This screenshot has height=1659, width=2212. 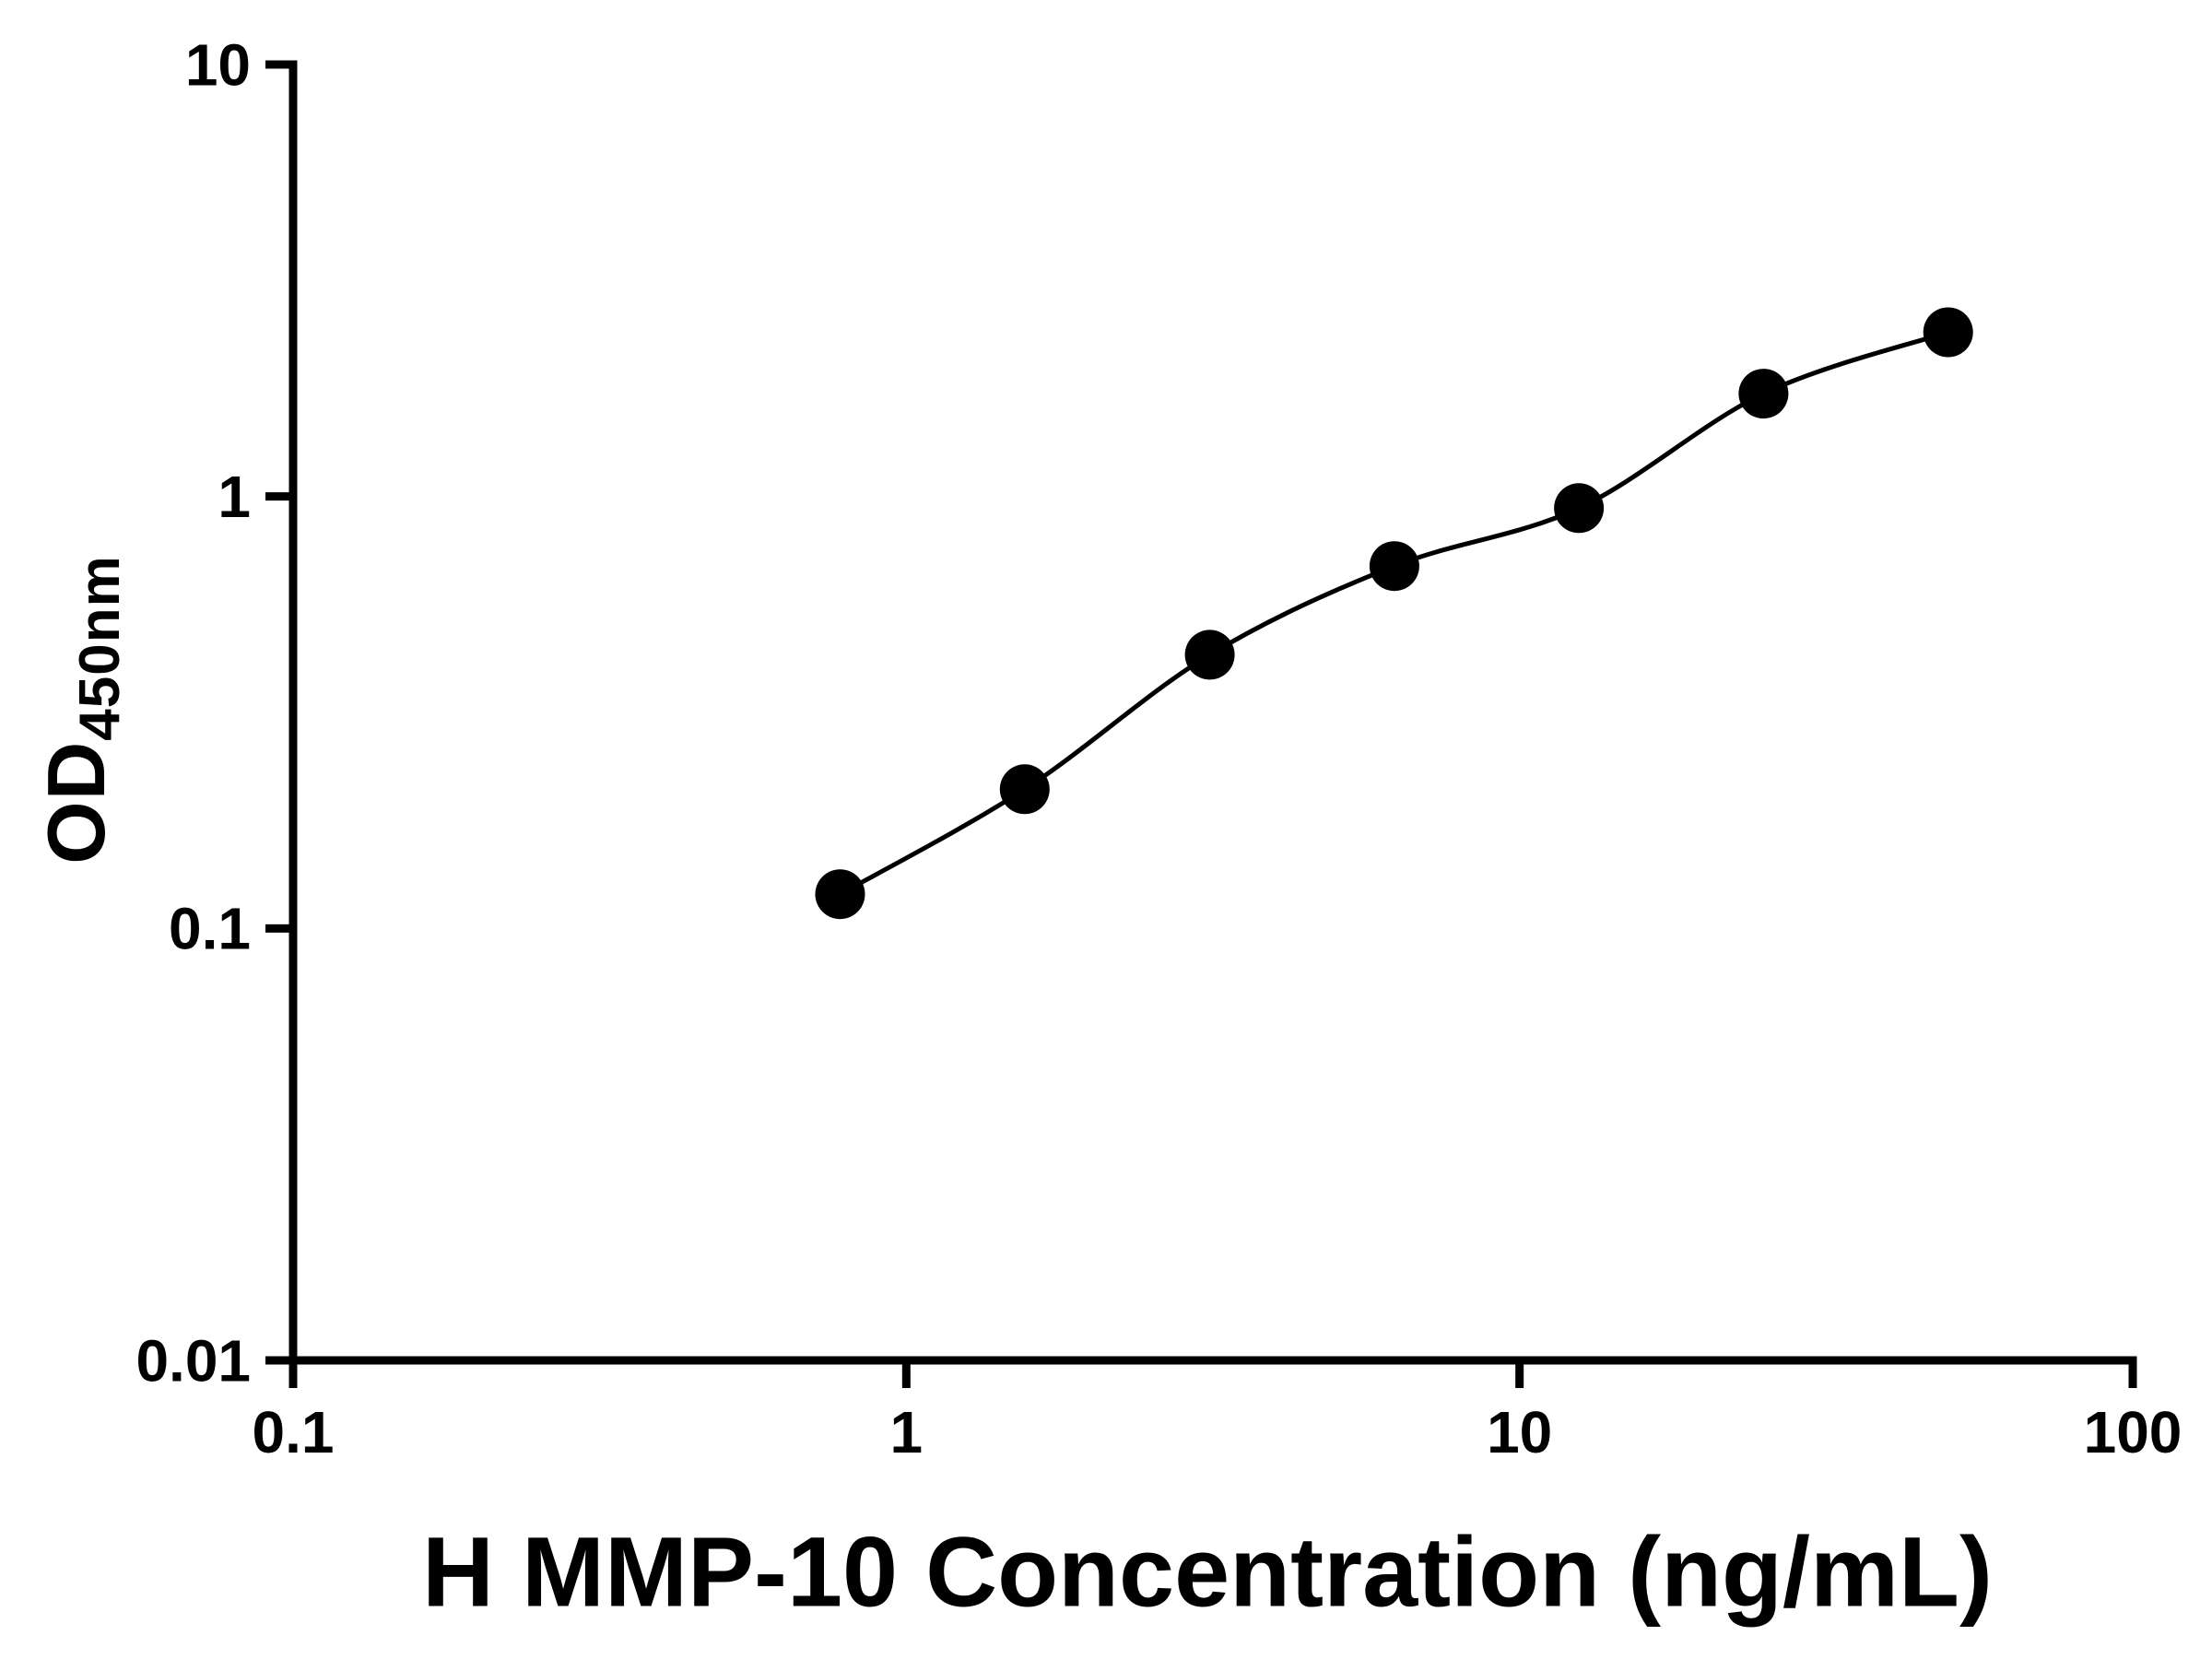 I want to click on x-axis-tick-label: 100, so click(x=2133, y=1432).